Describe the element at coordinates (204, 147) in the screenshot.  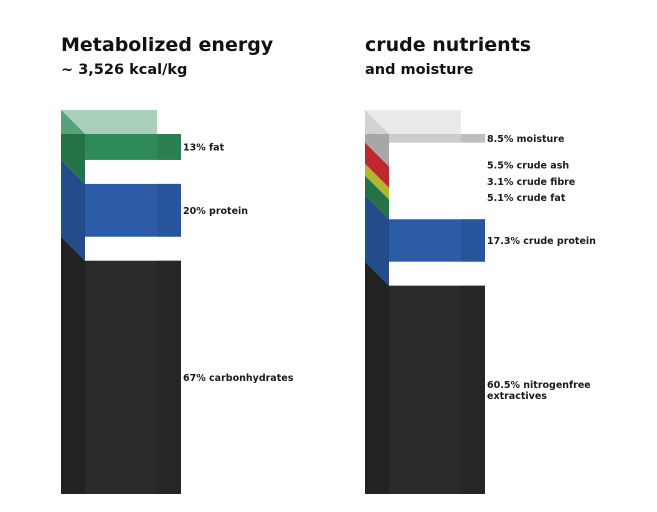
I see `segment-label-energy-13-fat: 13% fat` at that location.